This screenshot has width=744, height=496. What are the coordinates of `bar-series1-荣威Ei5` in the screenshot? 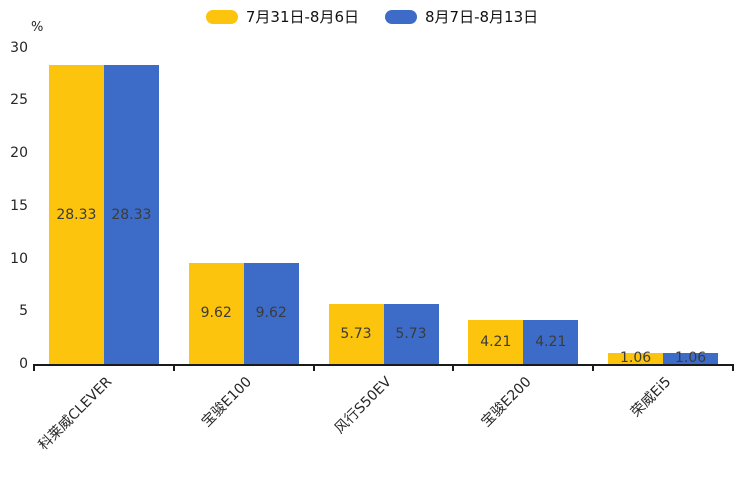 It's located at (691, 358).